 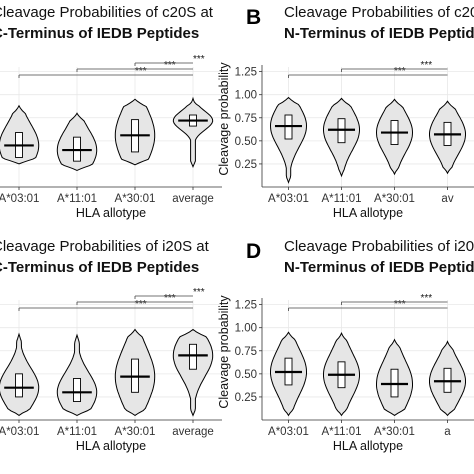 I want to click on panel-title-line1: Cleavage Probabilities of c20S at, so click(x=107, y=12).